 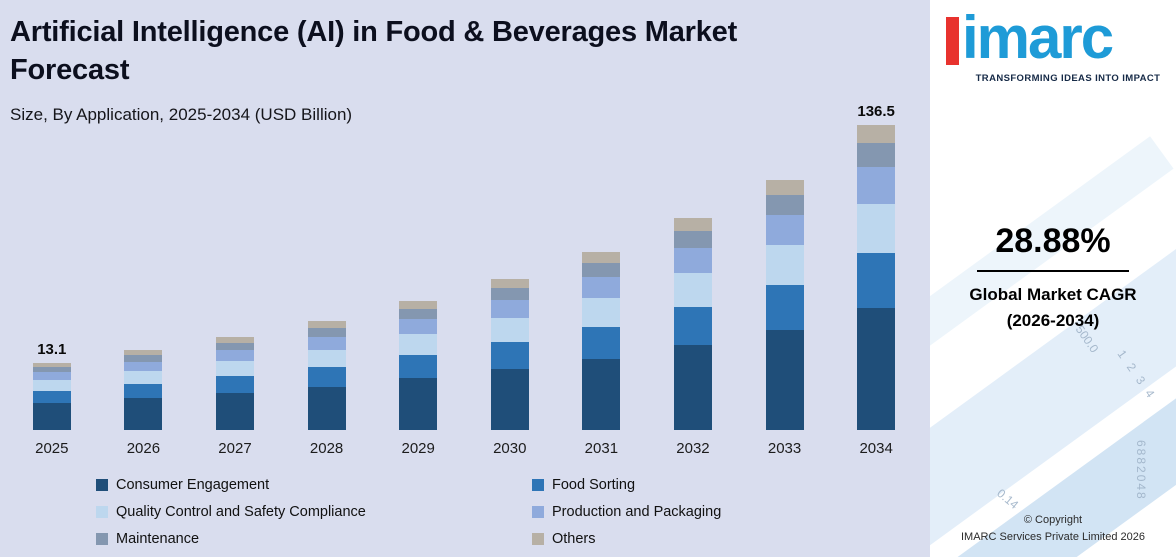 What do you see at coordinates (1053, 241) in the screenshot?
I see `cagr-value: 28.88%` at bounding box center [1053, 241].